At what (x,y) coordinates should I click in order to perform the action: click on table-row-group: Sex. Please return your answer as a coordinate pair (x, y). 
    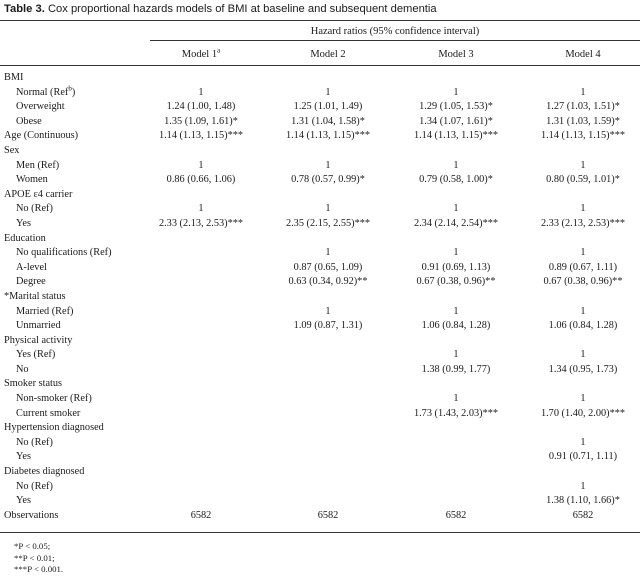
    Looking at the image, I should click on (320, 151).